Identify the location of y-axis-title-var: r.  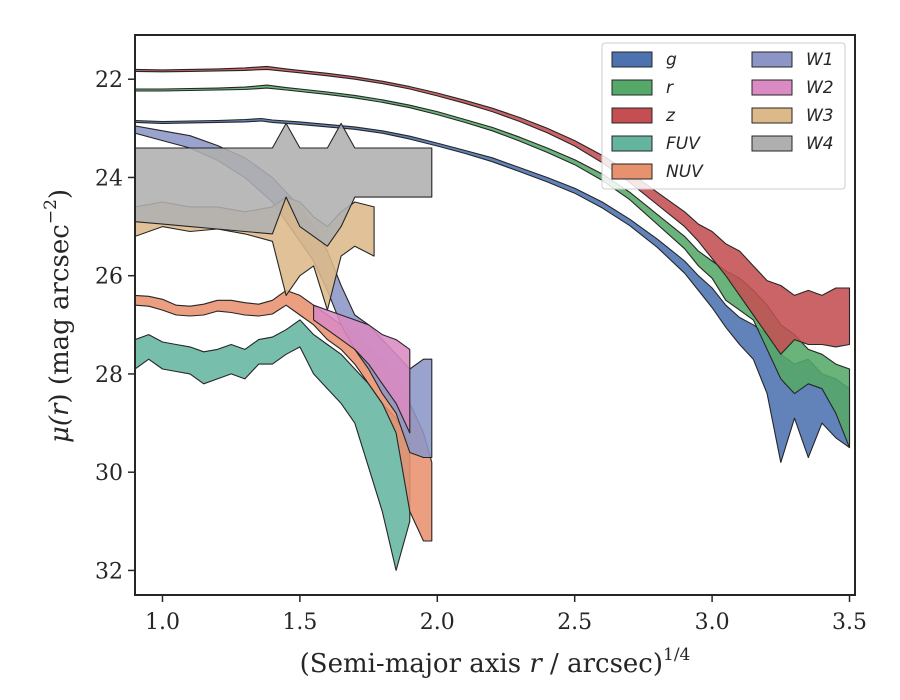
(60, 409).